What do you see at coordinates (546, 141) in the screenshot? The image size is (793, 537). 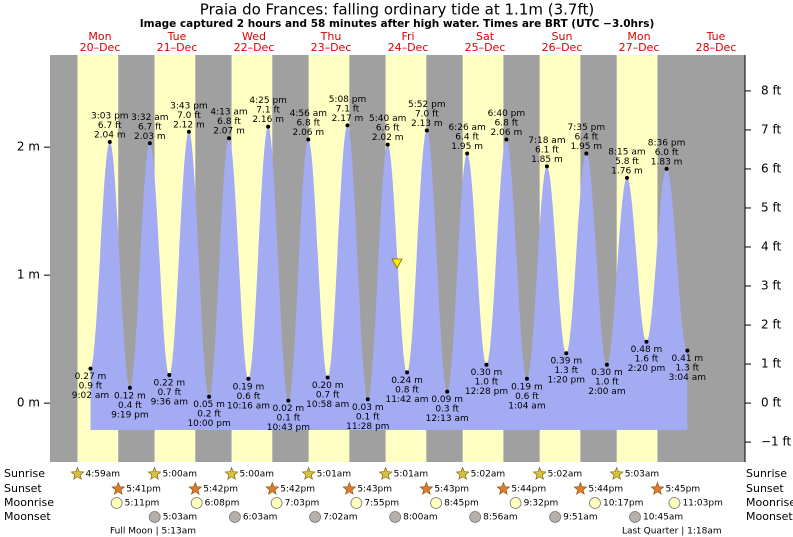 I see `extreme-time: 7:18 am` at bounding box center [546, 141].